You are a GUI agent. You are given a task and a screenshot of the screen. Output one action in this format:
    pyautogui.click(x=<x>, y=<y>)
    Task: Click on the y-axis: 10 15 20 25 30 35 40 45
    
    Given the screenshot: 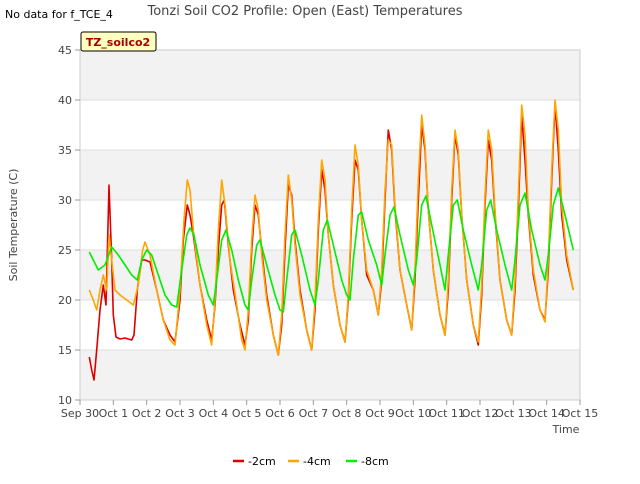 What is the action you would take?
    pyautogui.click(x=69, y=225)
    